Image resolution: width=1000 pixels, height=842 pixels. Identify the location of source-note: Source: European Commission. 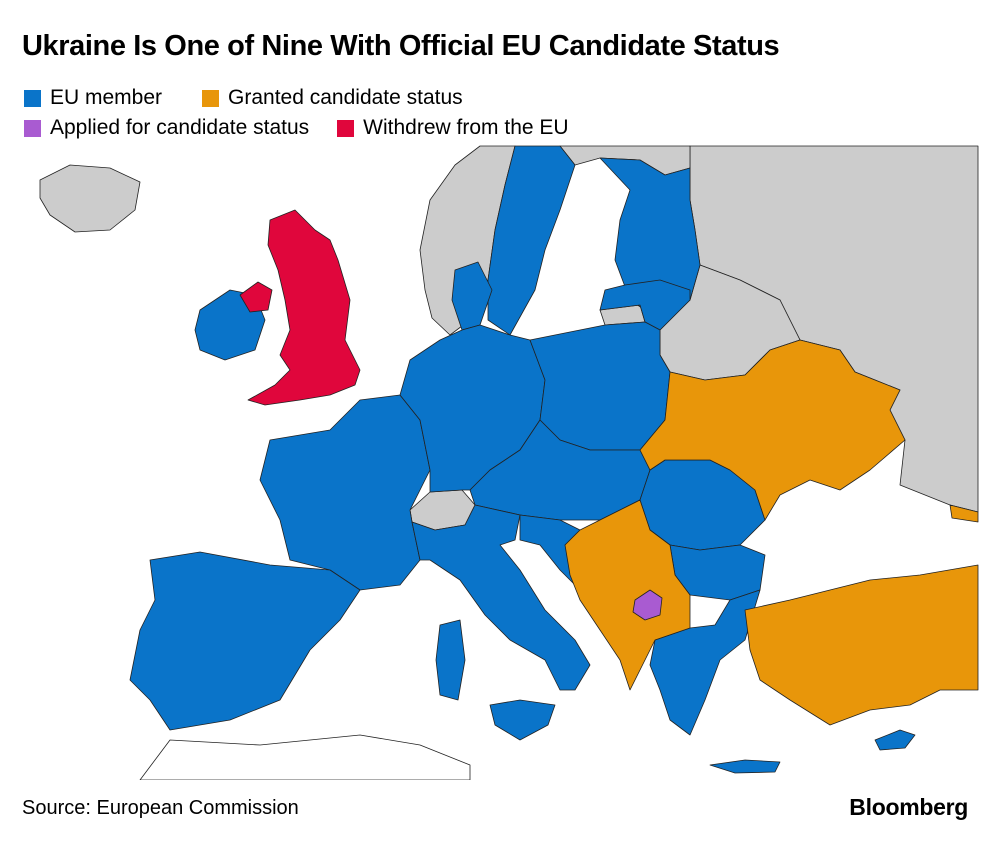
(160, 808).